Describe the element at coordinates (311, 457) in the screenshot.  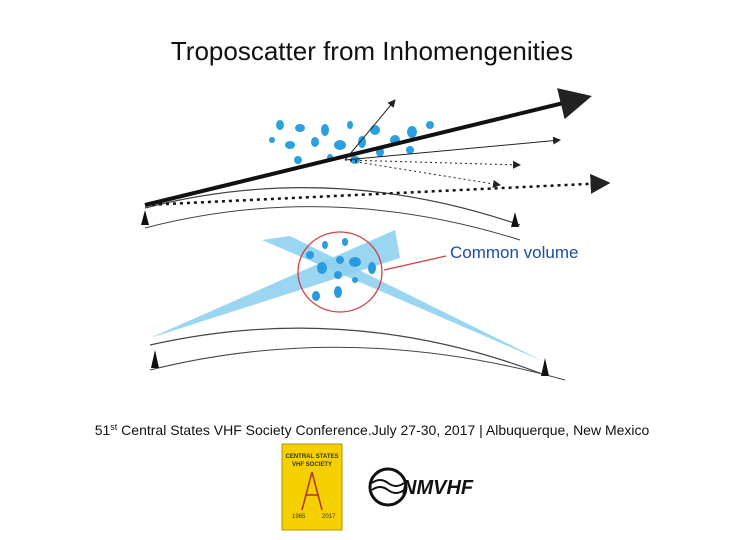
I see `logo-line1: CENTRAL STATES` at that location.